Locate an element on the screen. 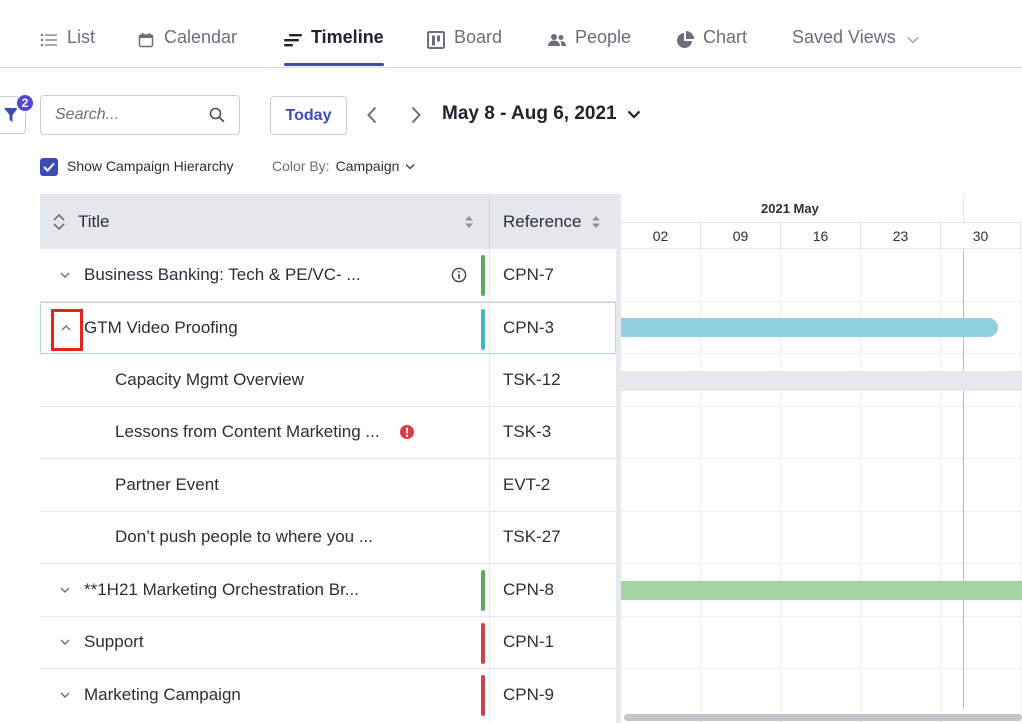  title-cell: Support is located at coordinates (264, 643).